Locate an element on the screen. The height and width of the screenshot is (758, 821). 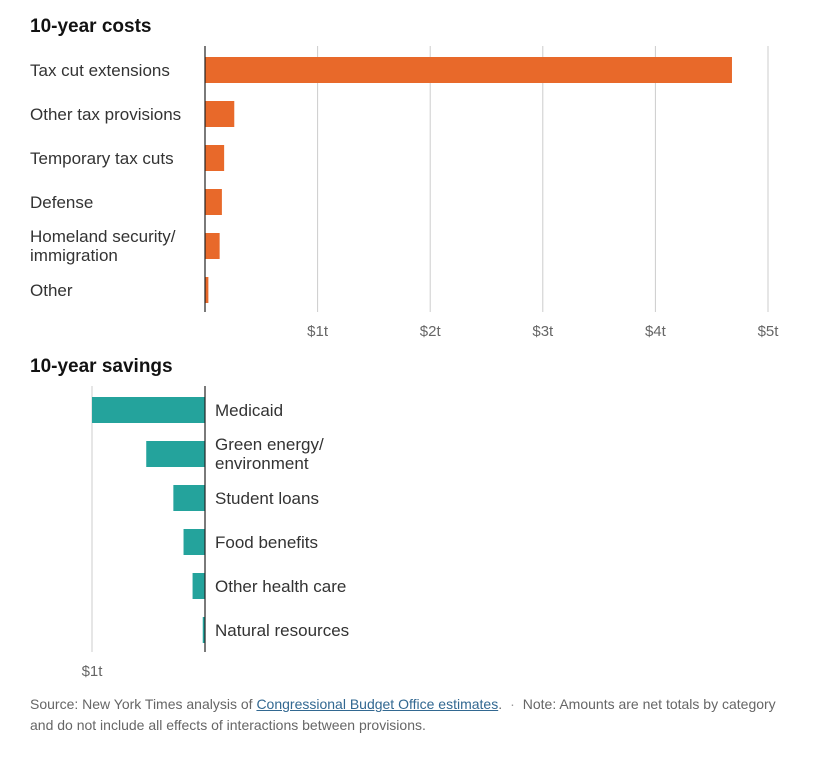
costs-bar-temporary-tax-cuts is located at coordinates (215, 158).